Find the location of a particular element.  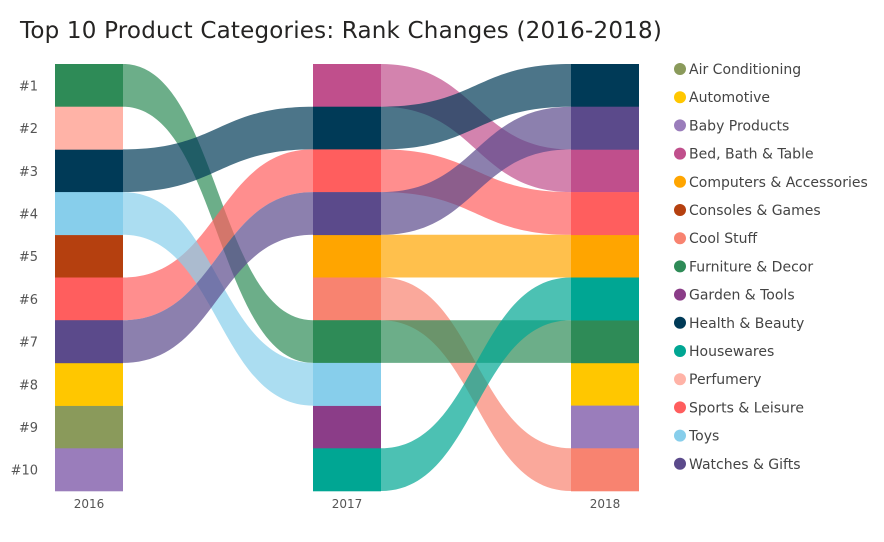

ribbon-bed-bath-table-2017-2018 is located at coordinates (476, 128).